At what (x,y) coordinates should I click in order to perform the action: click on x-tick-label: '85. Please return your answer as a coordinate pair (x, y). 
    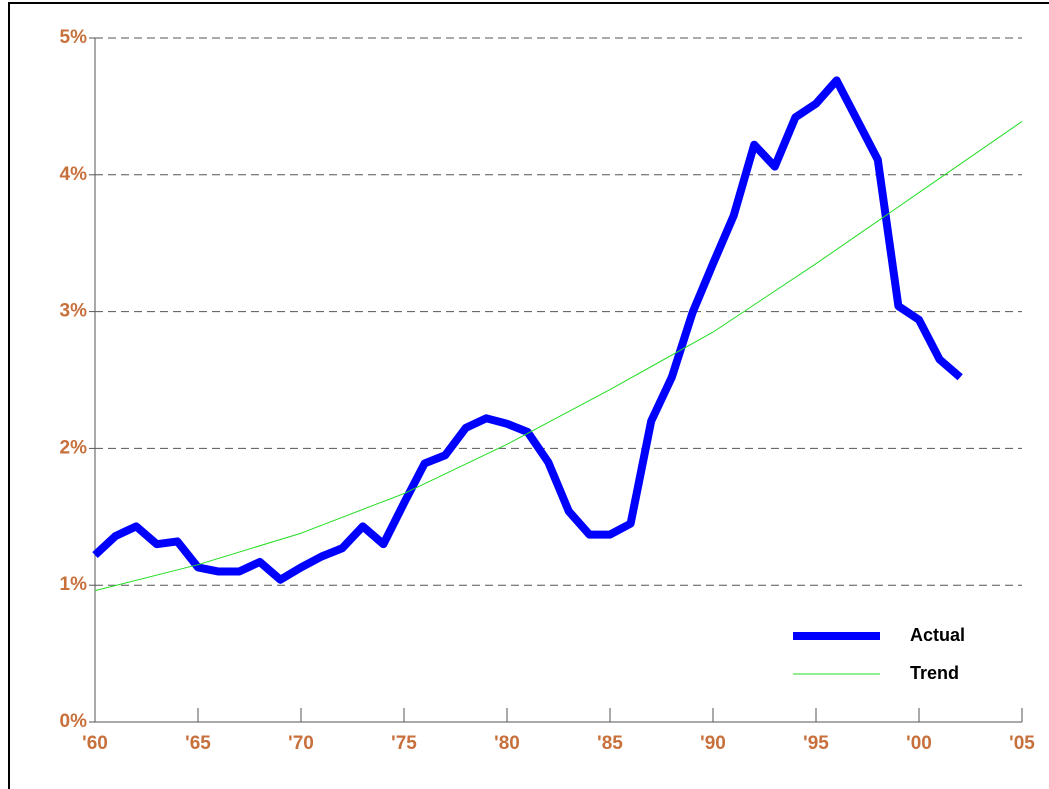
    Looking at the image, I should click on (610, 743).